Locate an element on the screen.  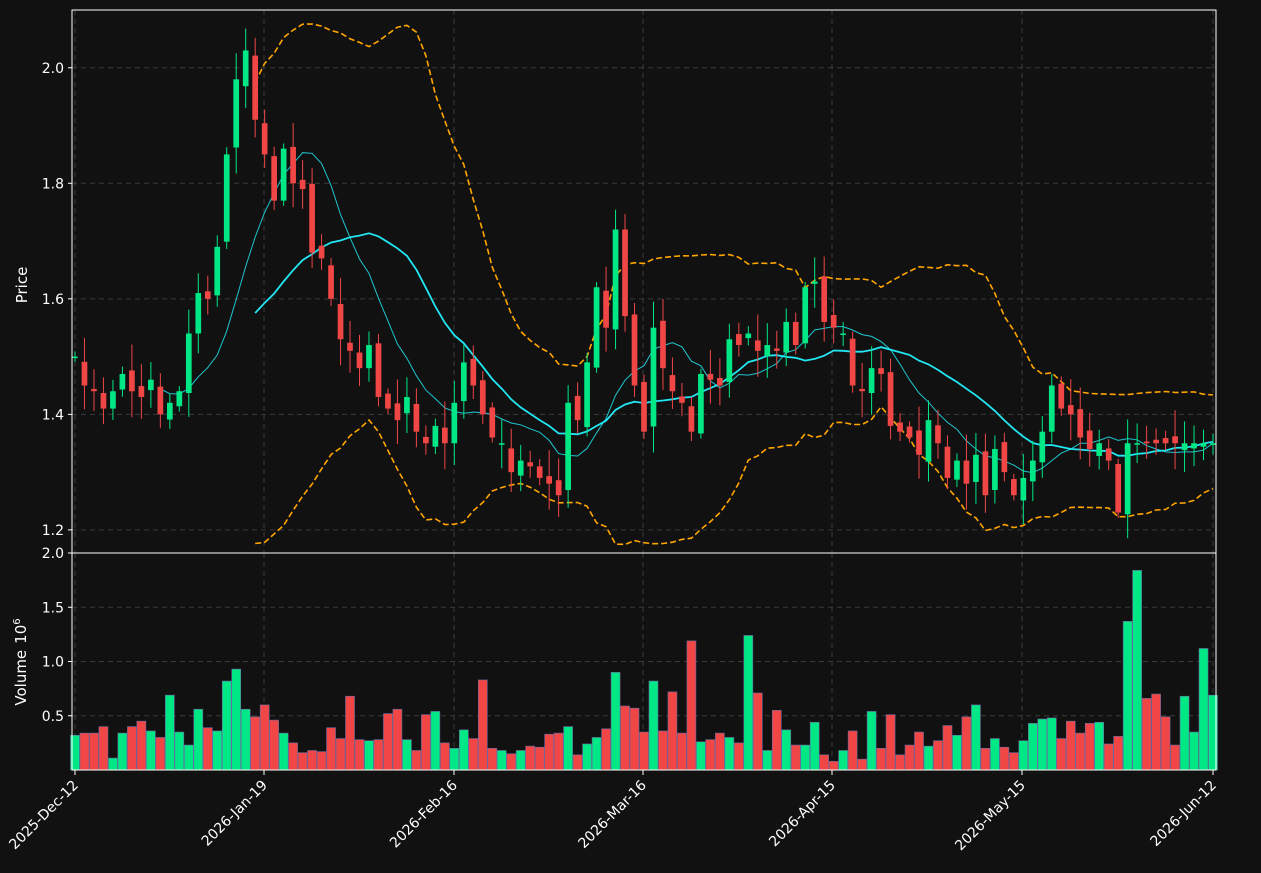
price-y-axis: 1.2 1.4 1.6 1.8 2.0 is located at coordinates (57, 300).